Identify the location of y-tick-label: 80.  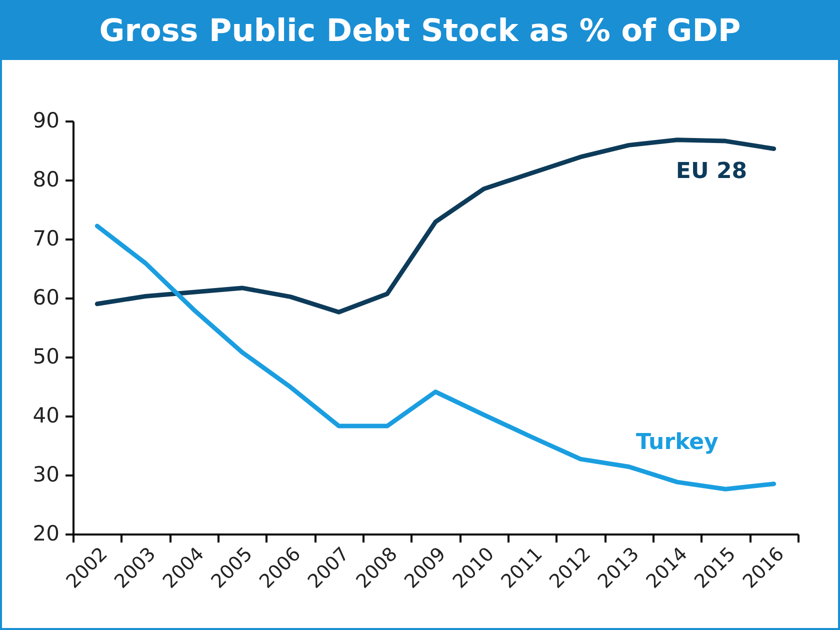
(46, 180).